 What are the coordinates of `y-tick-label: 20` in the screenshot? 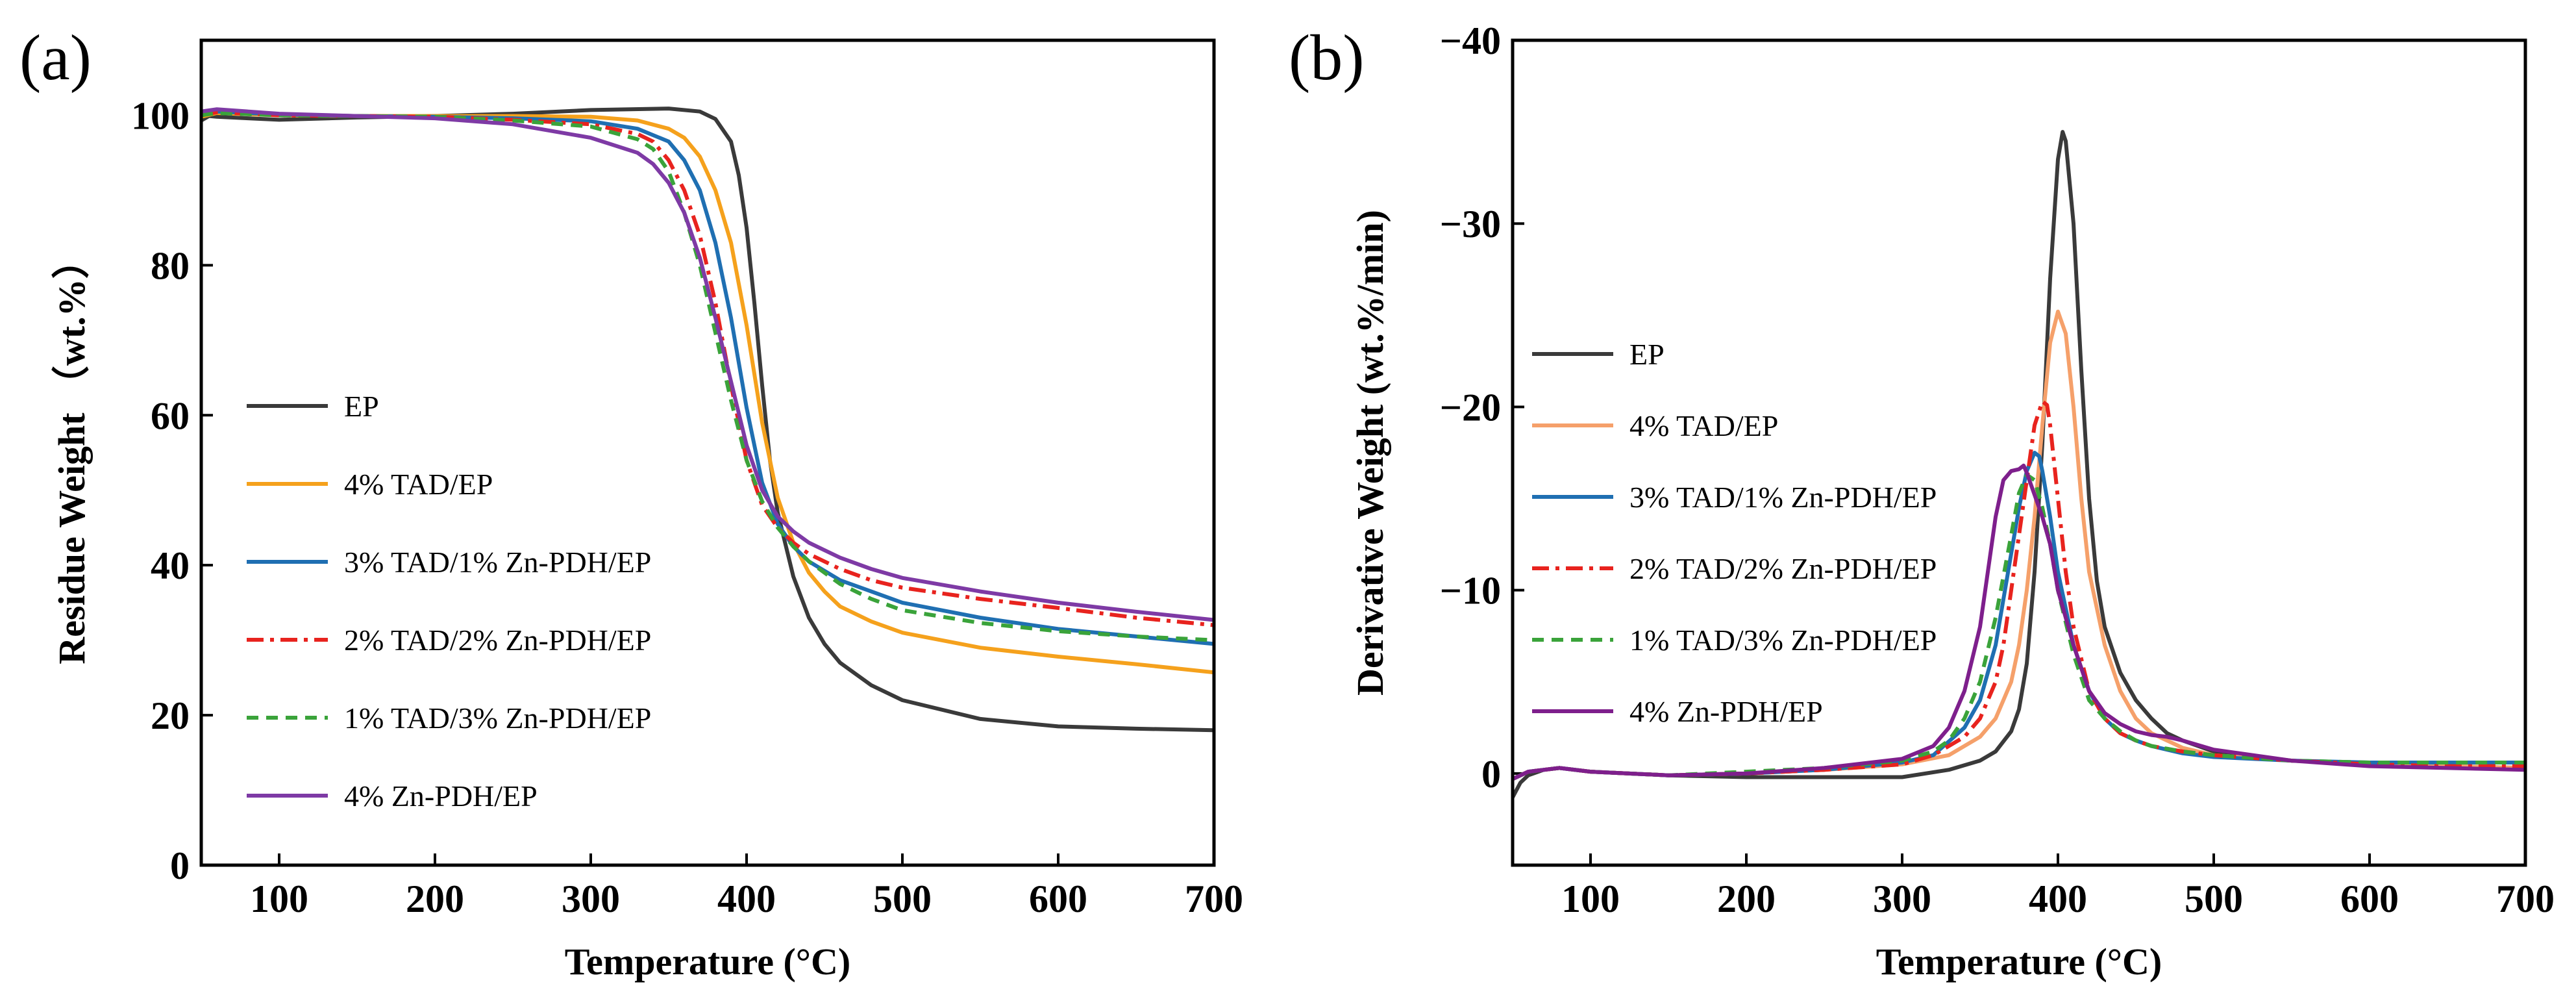 It's located at (170, 715).